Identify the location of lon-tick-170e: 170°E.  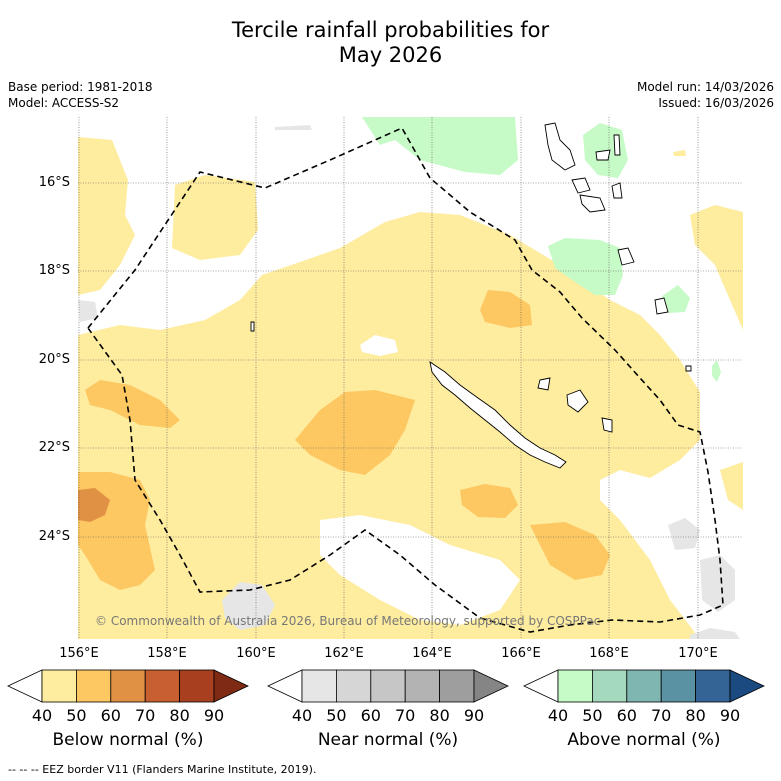
(698, 653).